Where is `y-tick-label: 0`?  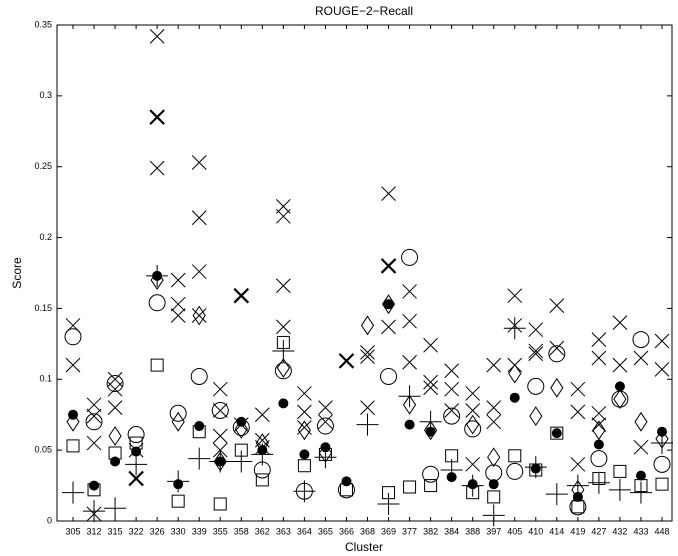 y-tick-label: 0 is located at coordinates (49, 520).